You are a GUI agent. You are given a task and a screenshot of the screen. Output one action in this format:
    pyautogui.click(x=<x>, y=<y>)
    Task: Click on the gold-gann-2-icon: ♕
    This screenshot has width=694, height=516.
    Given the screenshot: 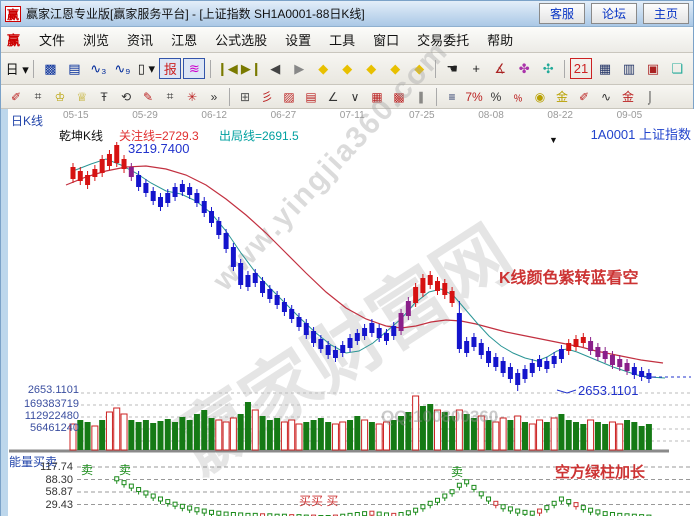 What is the action you would take?
    pyautogui.click(x=82, y=96)
    